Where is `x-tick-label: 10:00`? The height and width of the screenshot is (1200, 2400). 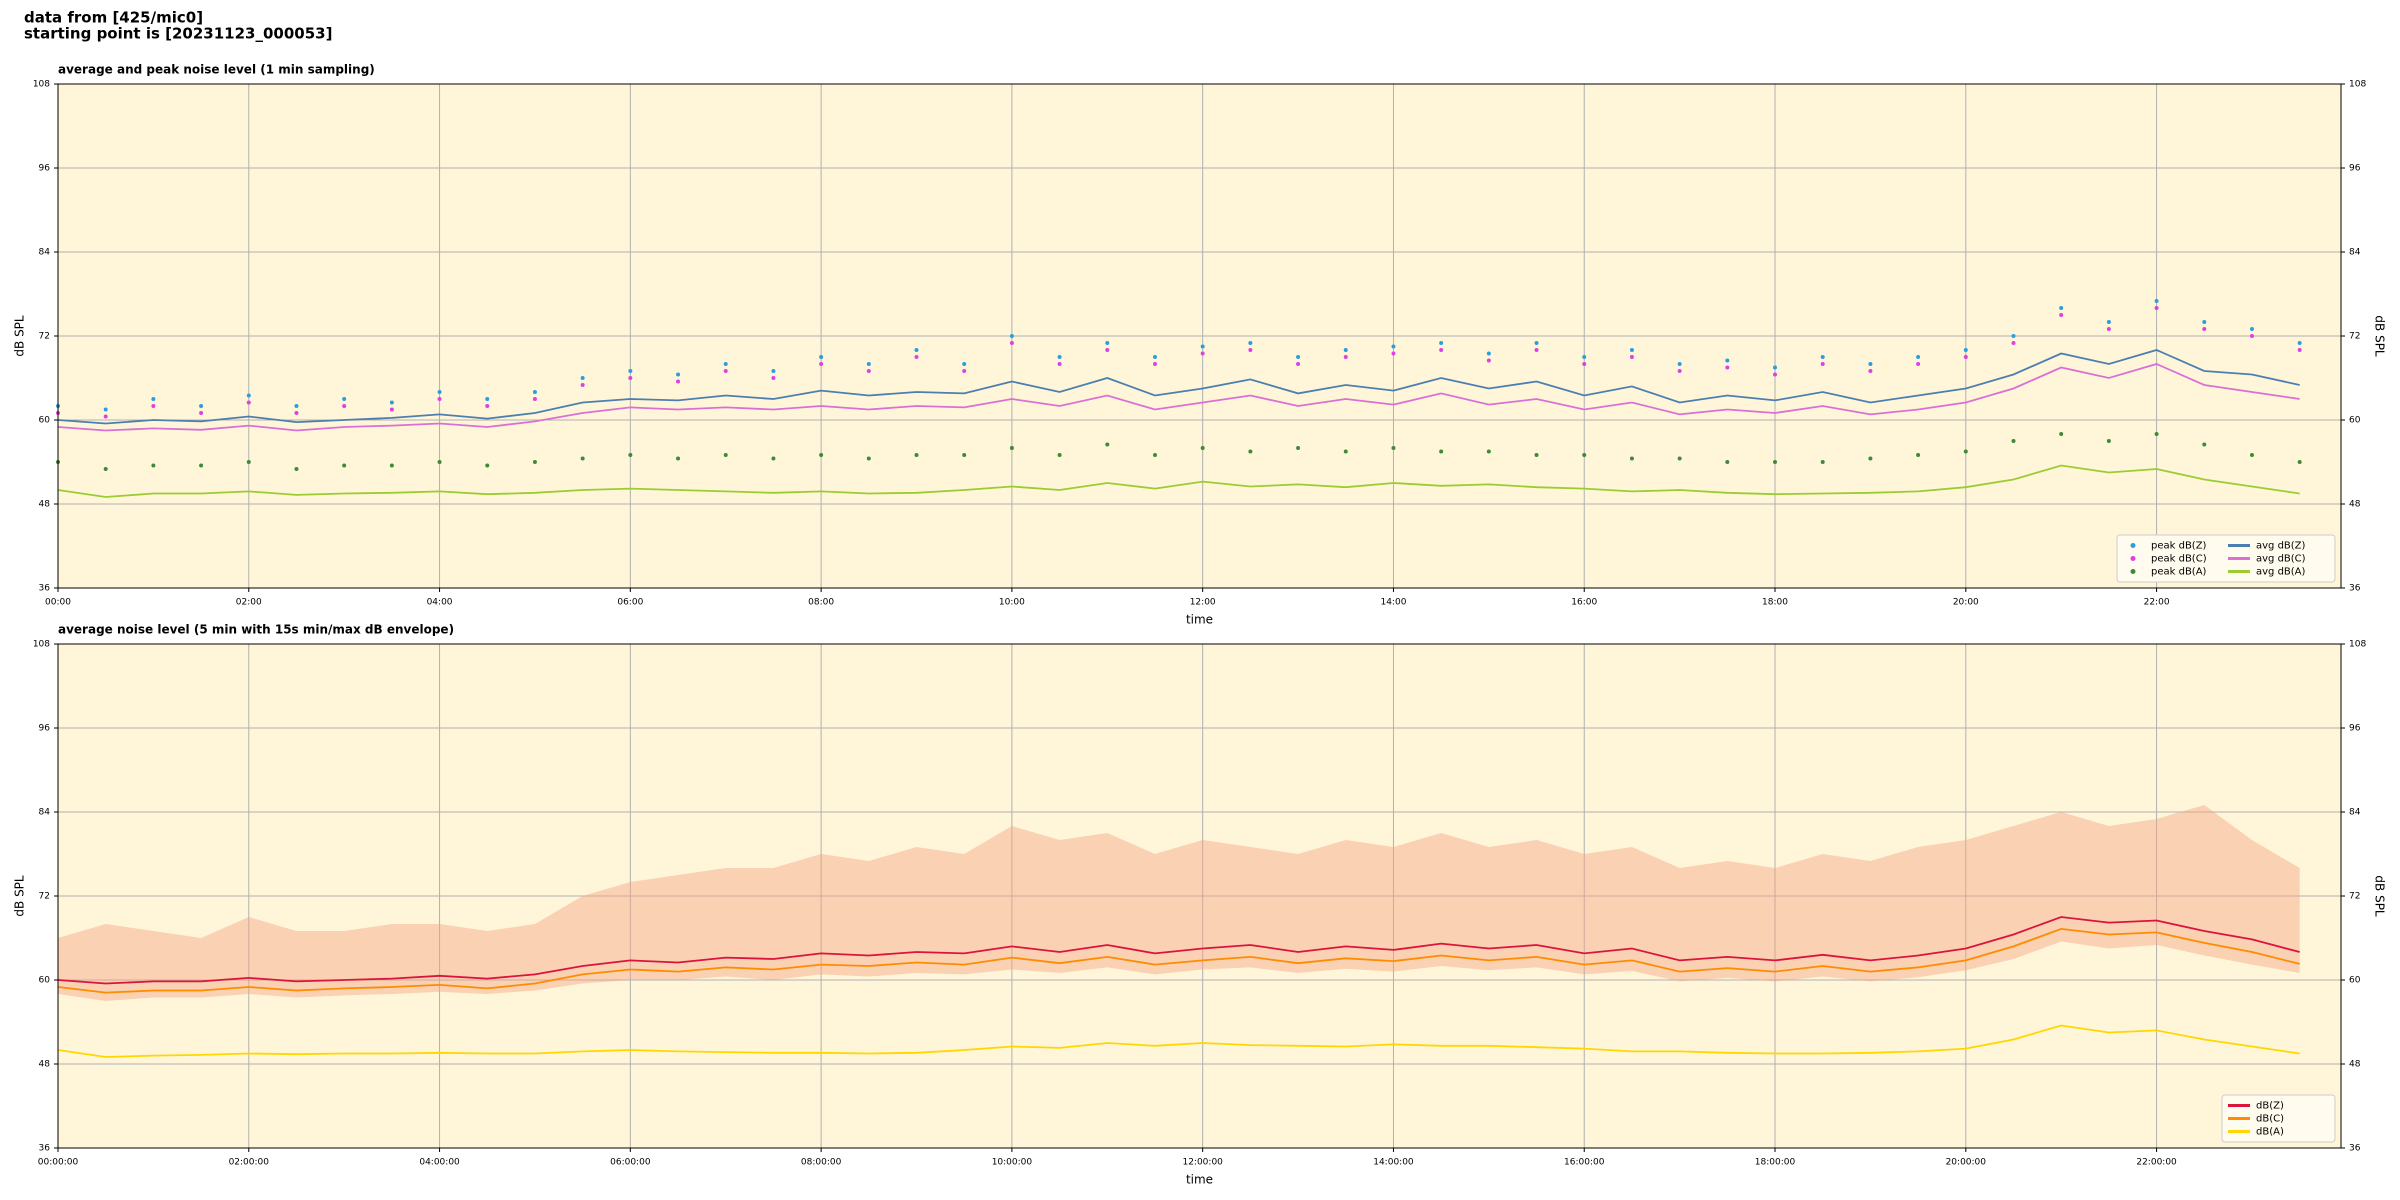 x-tick-label: 10:00 is located at coordinates (1012, 603).